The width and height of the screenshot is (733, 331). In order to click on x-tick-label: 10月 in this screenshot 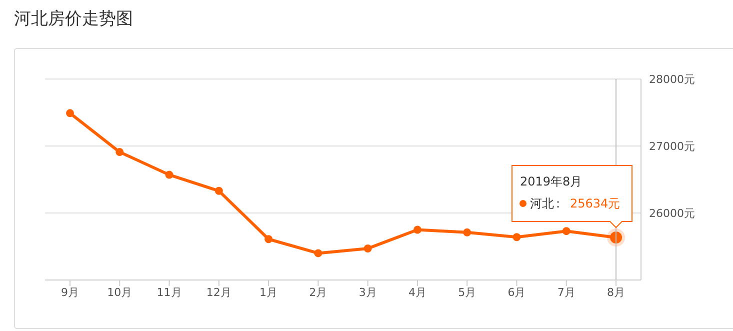, I will do `click(119, 292)`.